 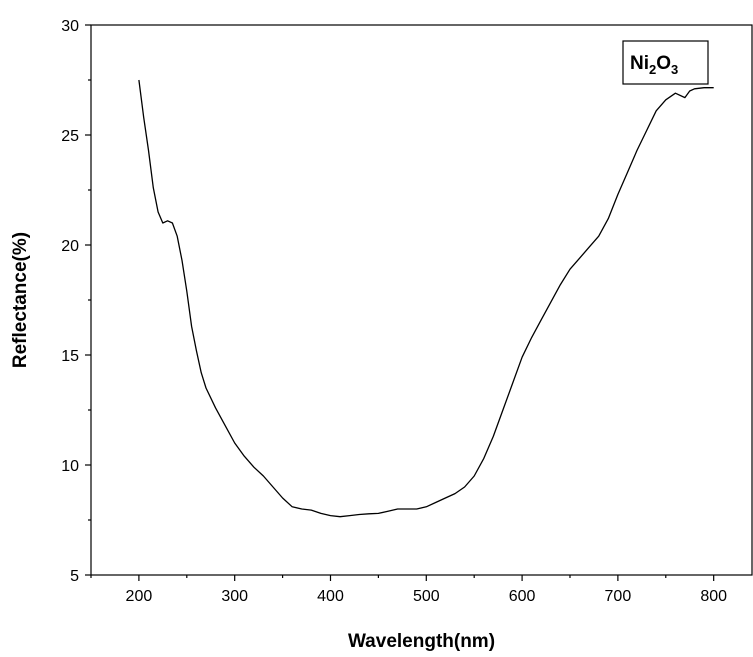 What do you see at coordinates (639, 63) in the screenshot?
I see `legend-base-ni: Ni` at bounding box center [639, 63].